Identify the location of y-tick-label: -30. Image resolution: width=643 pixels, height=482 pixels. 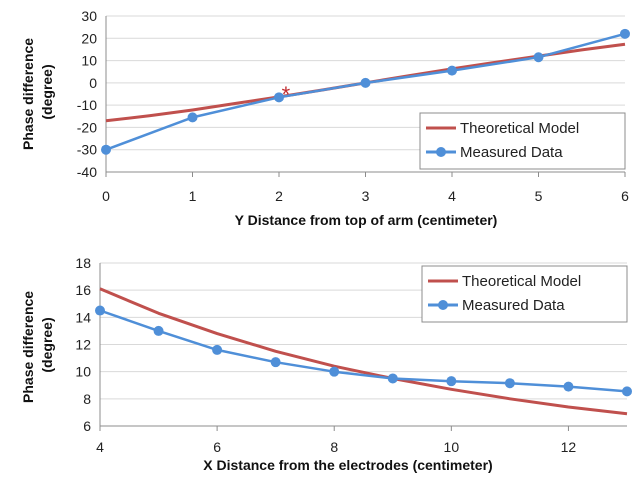
(87, 150).